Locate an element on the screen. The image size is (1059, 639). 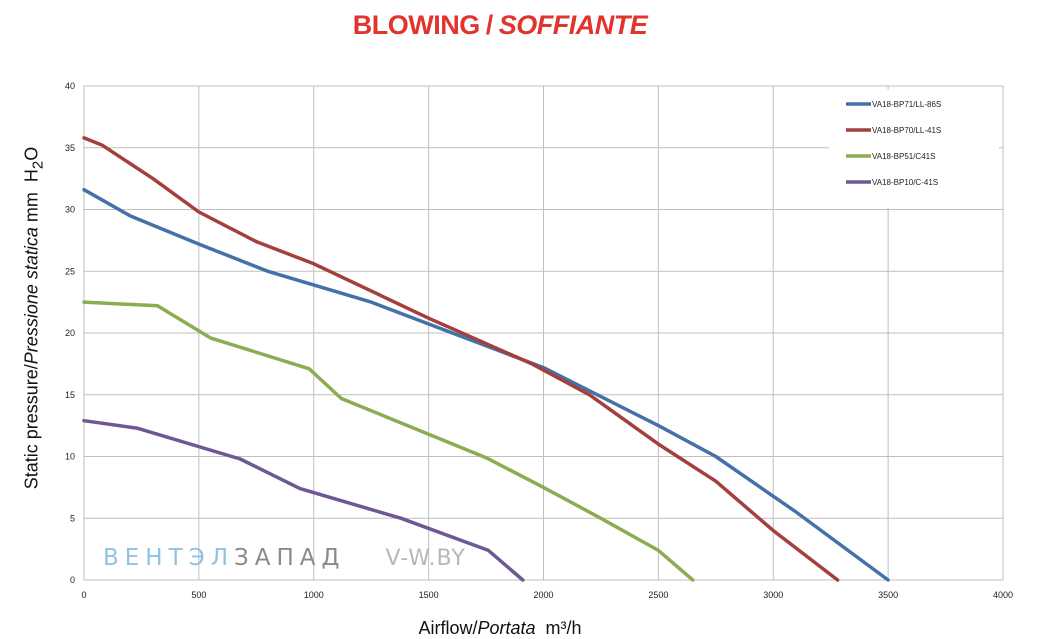
title-main: BLOWING is located at coordinates (416, 25).